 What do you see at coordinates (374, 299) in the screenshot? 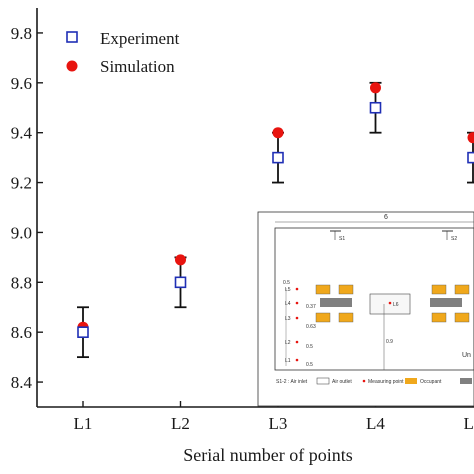
I see `inset-room` at bounding box center [374, 299].